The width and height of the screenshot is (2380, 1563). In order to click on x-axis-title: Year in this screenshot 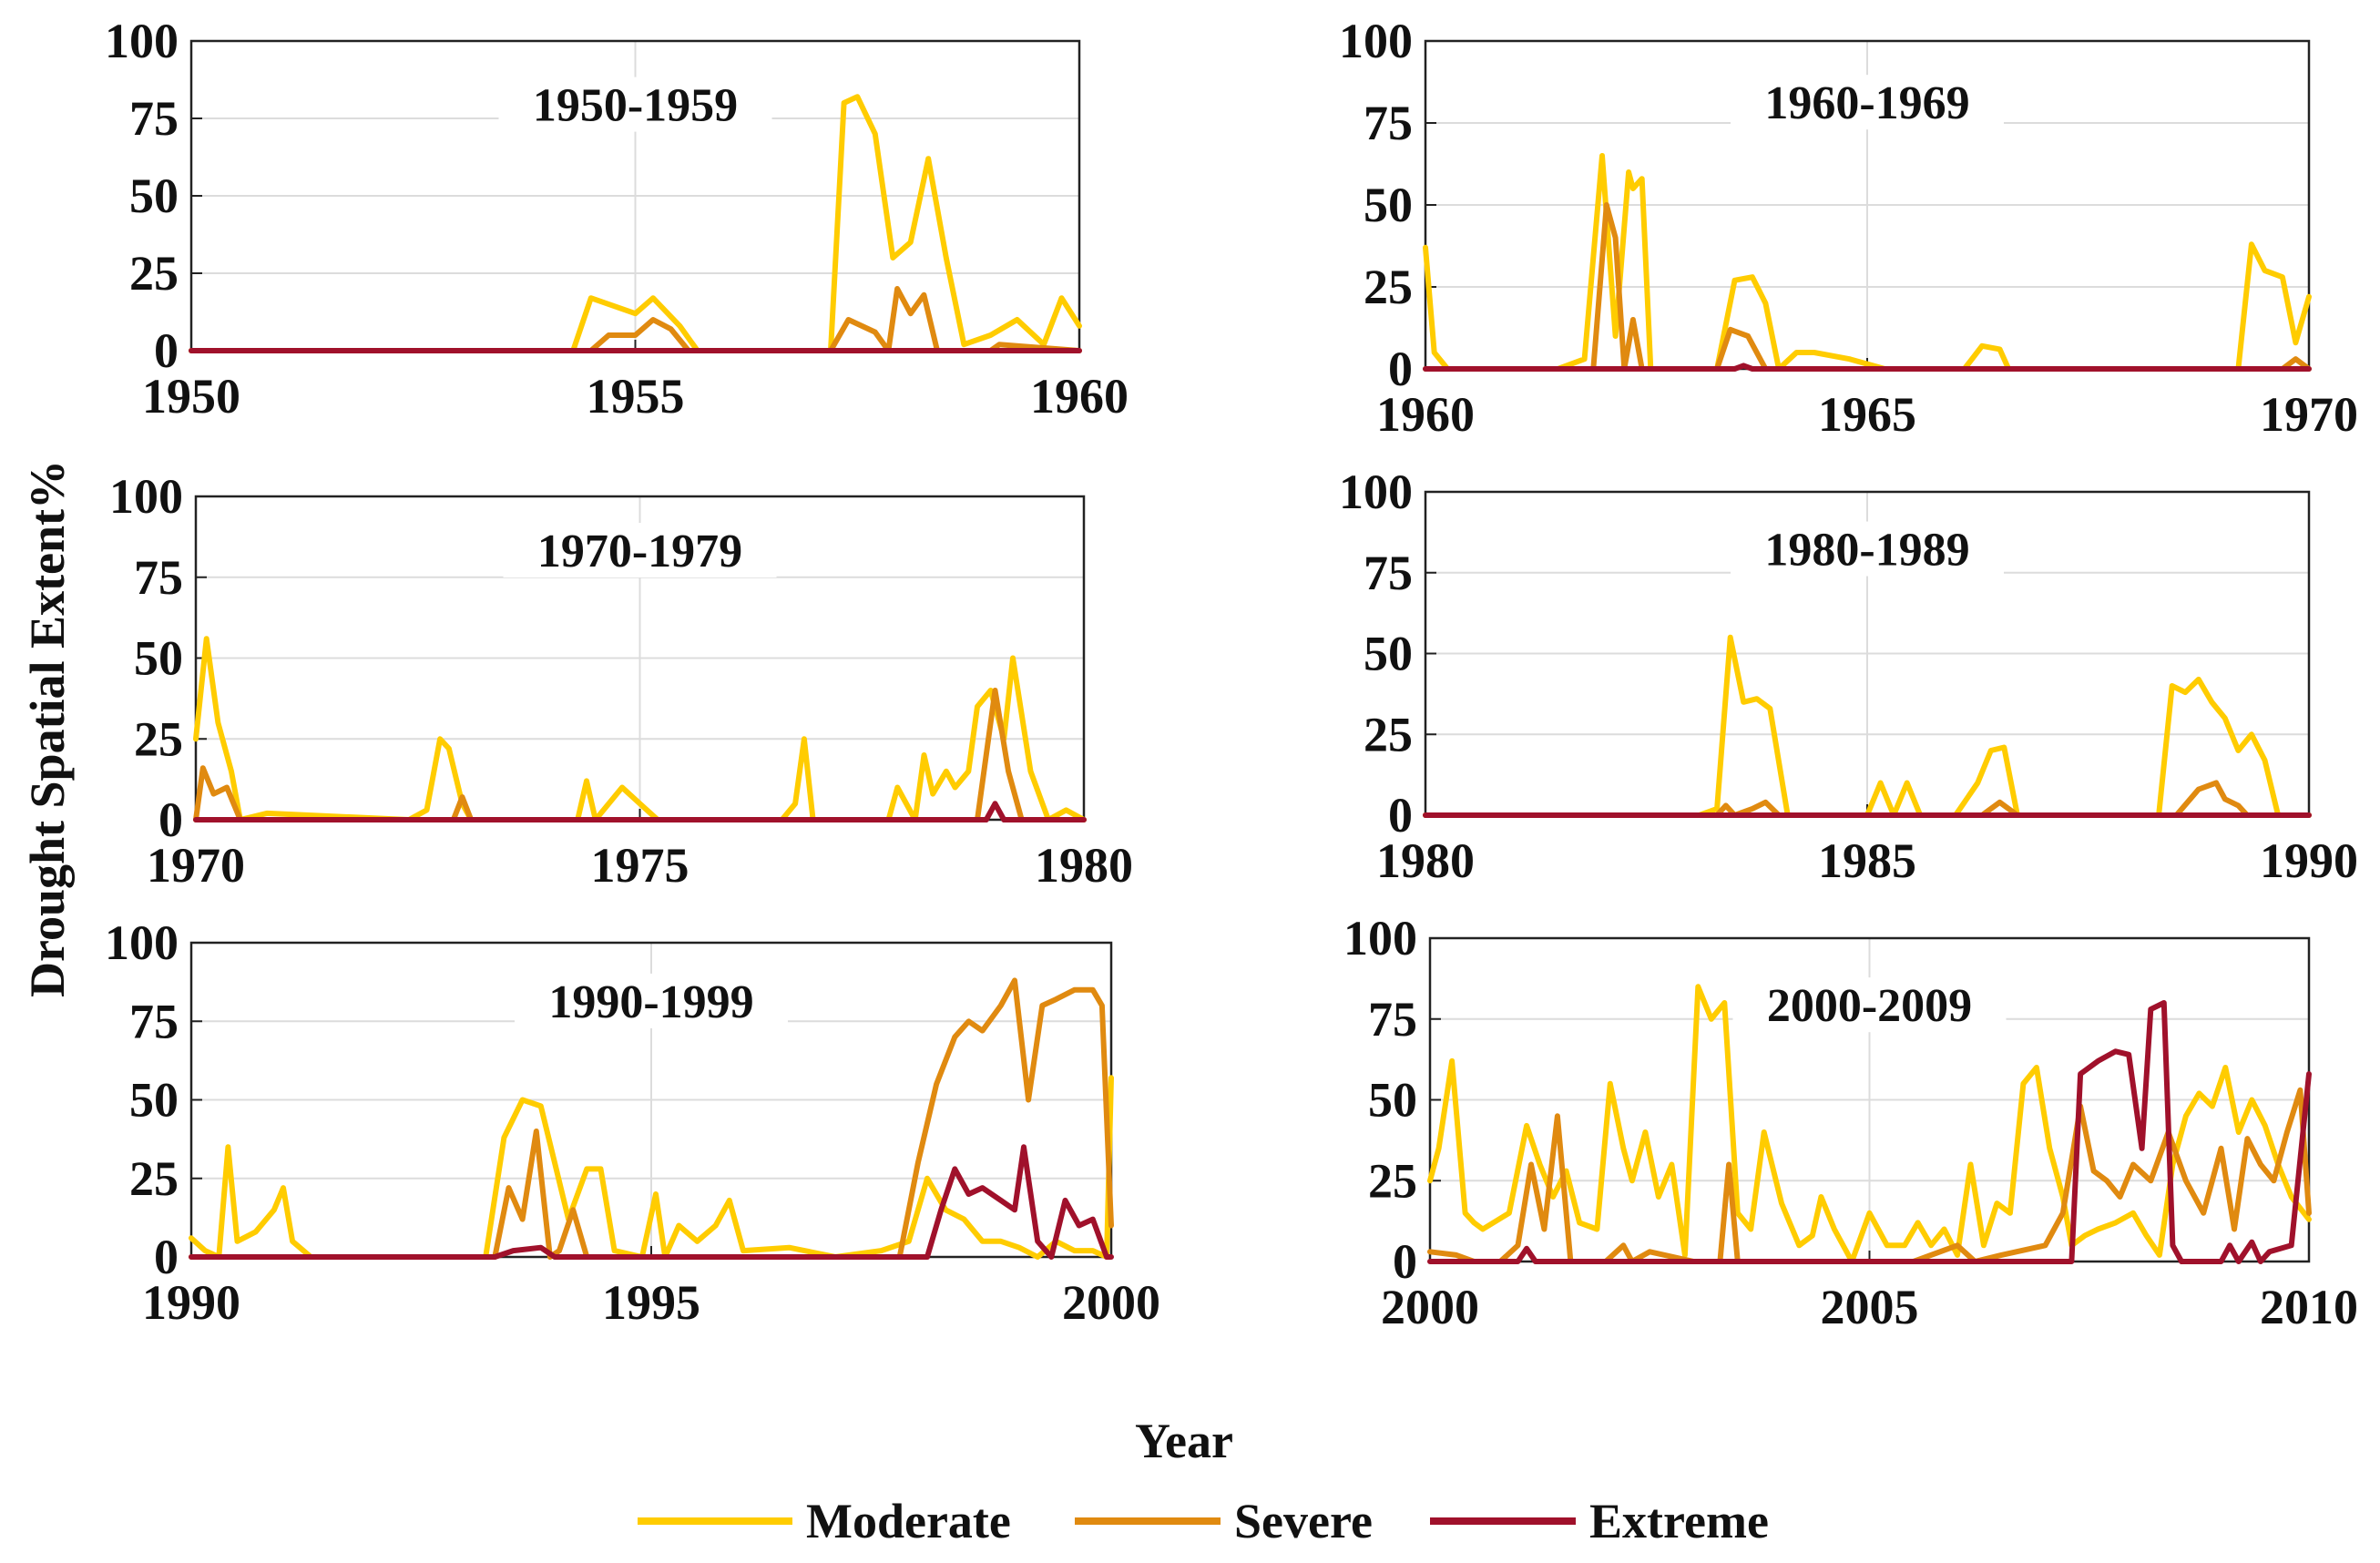, I will do `click(1184, 1441)`.